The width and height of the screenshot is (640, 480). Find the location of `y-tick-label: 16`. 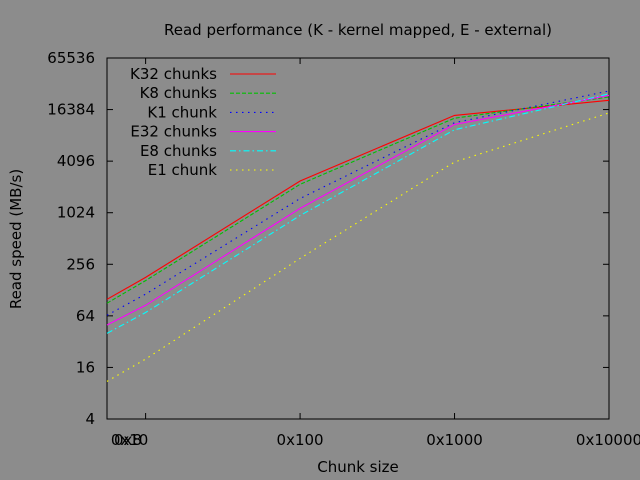

y-tick-label: 16 is located at coordinates (85, 367).